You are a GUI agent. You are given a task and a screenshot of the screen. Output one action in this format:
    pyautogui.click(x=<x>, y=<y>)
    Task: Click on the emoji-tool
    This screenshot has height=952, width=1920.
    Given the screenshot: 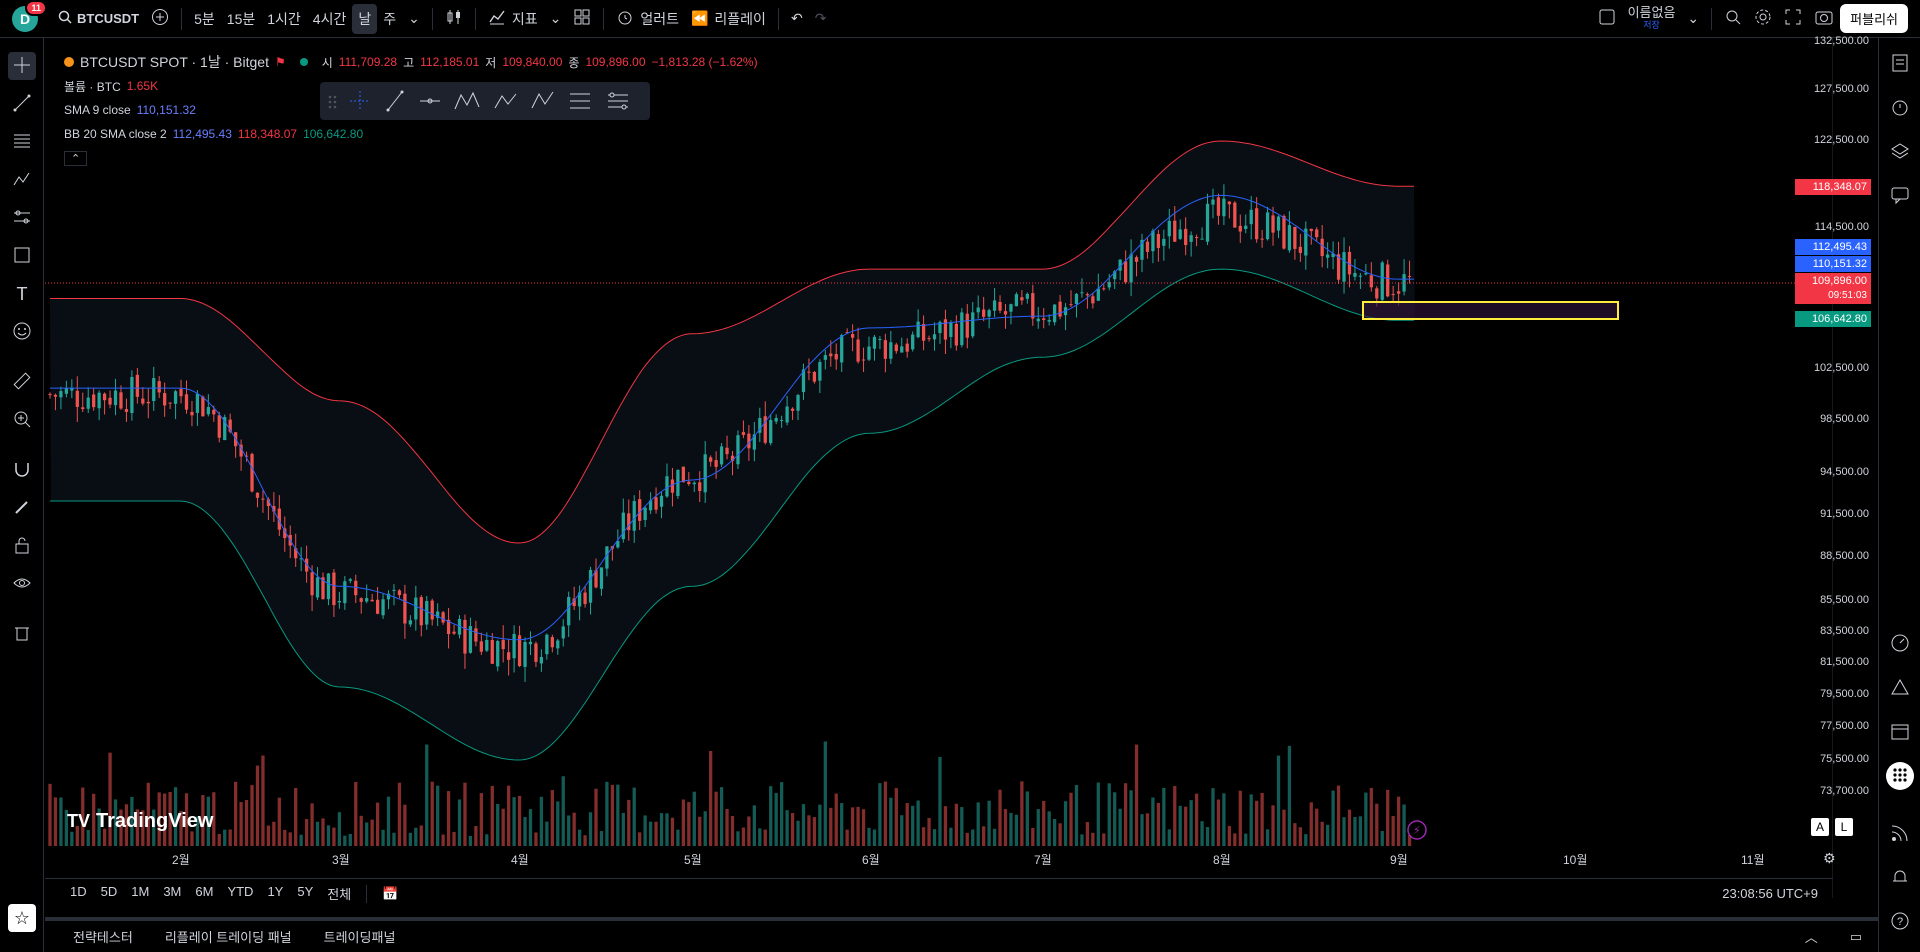 What is the action you would take?
    pyautogui.click(x=22, y=332)
    